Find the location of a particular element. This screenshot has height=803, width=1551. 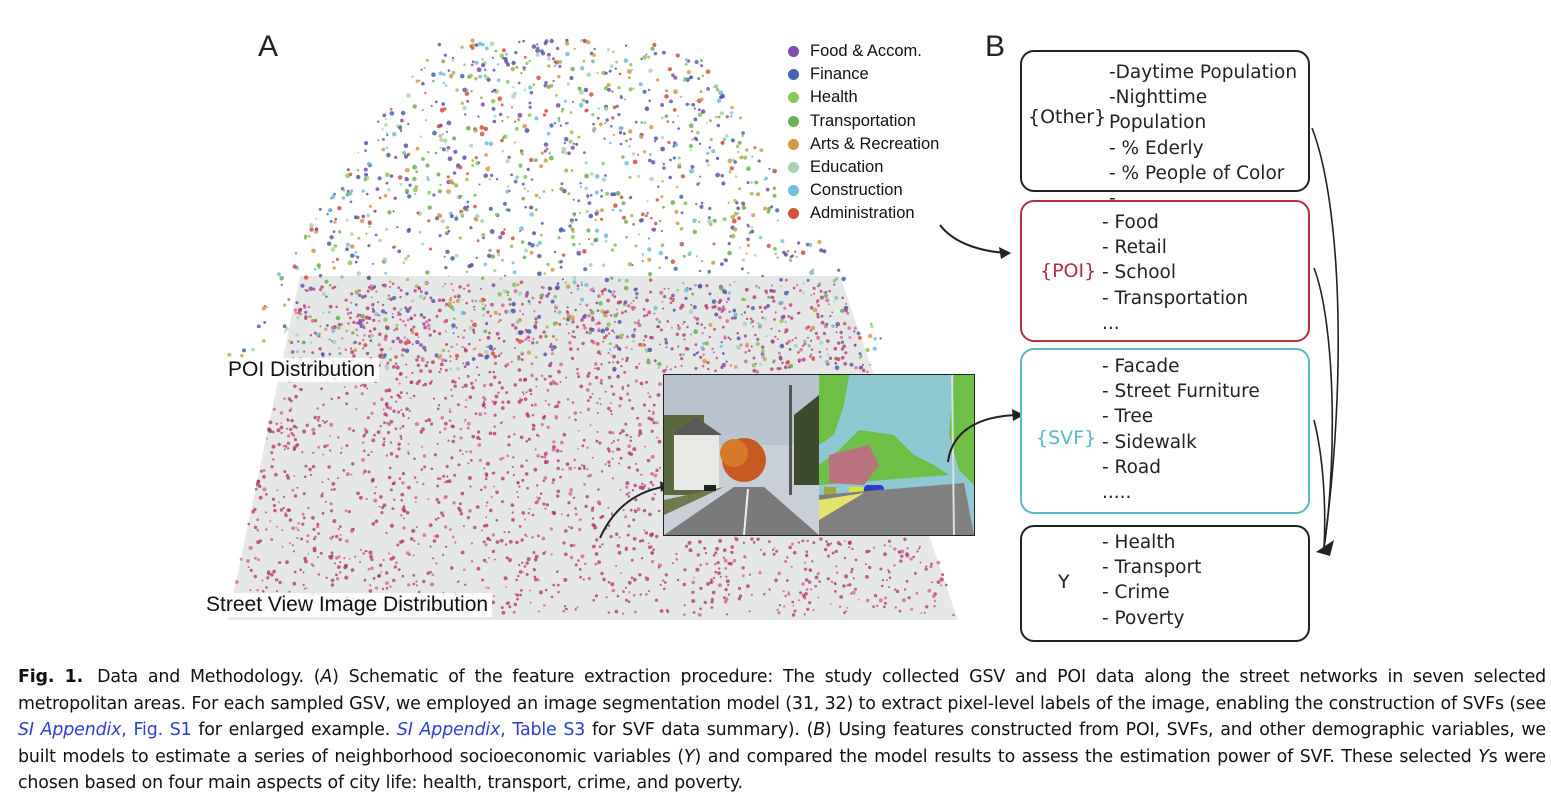

si-appendix-table-link: SI Appendix, Table S3 is located at coordinates (491, 730).